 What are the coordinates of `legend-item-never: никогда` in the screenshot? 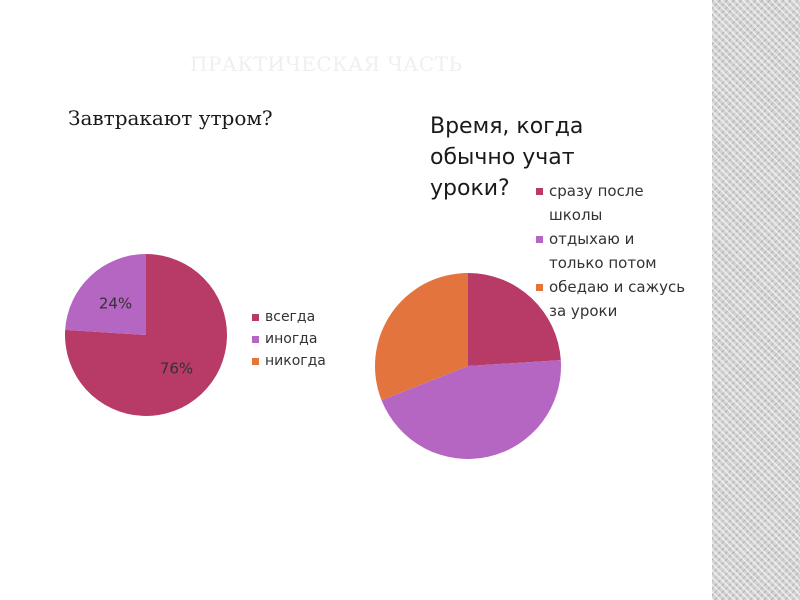 It's located at (289, 361).